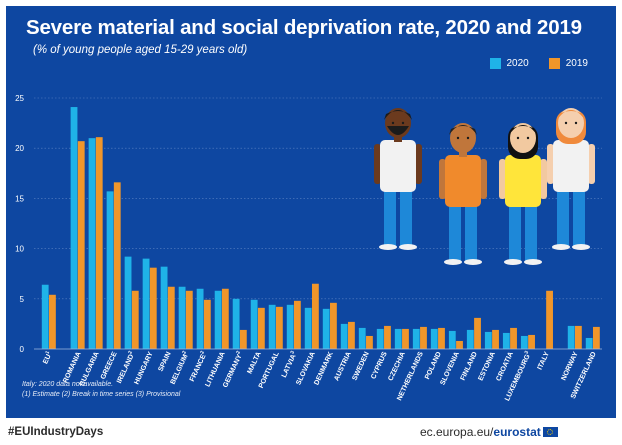 The image size is (622, 445). What do you see at coordinates (19, 148) in the screenshot?
I see `y-tick-label: 20` at bounding box center [19, 148].